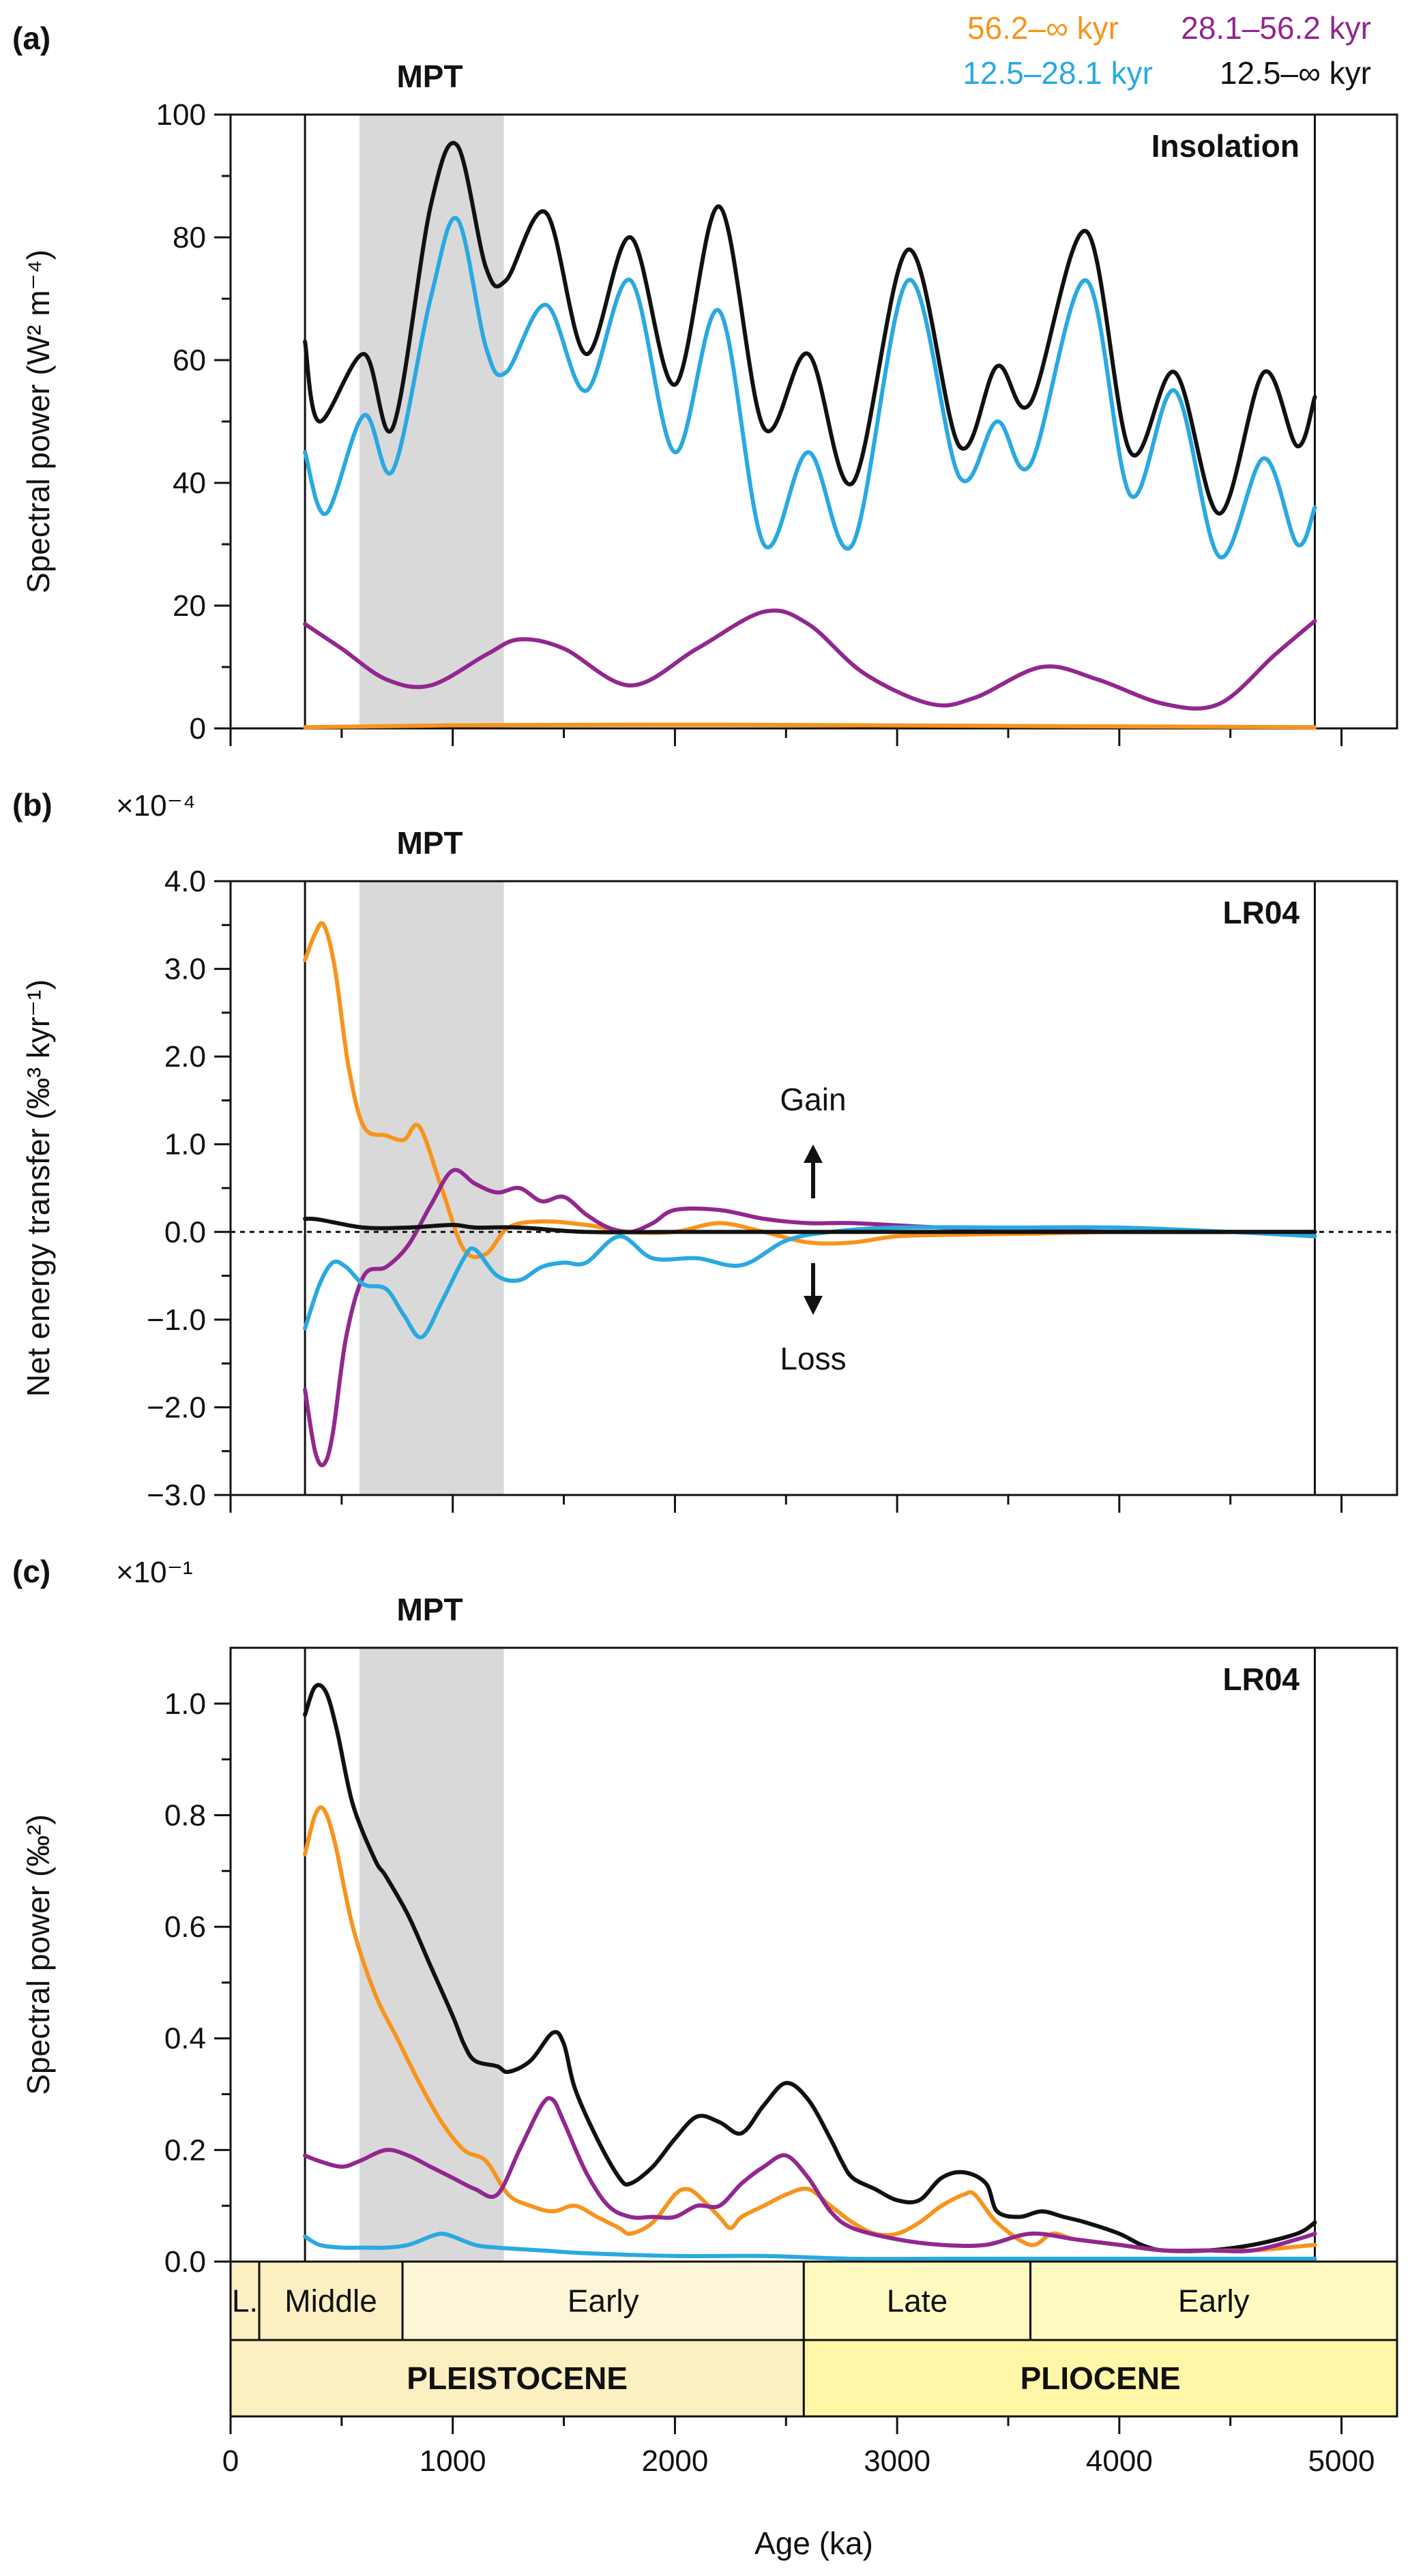 This screenshot has width=1410, height=2576. What do you see at coordinates (1276, 28) in the screenshot?
I see `legend-entry-purple: 28.1–56.2 kyr` at bounding box center [1276, 28].